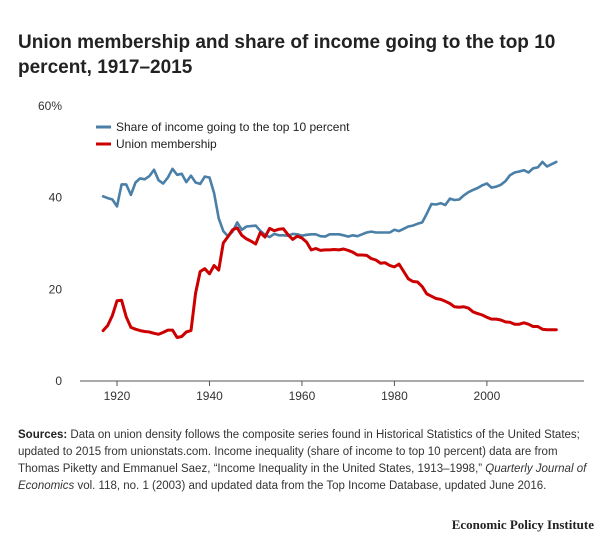  I want to click on x-tick-label: 1920, so click(117, 396).